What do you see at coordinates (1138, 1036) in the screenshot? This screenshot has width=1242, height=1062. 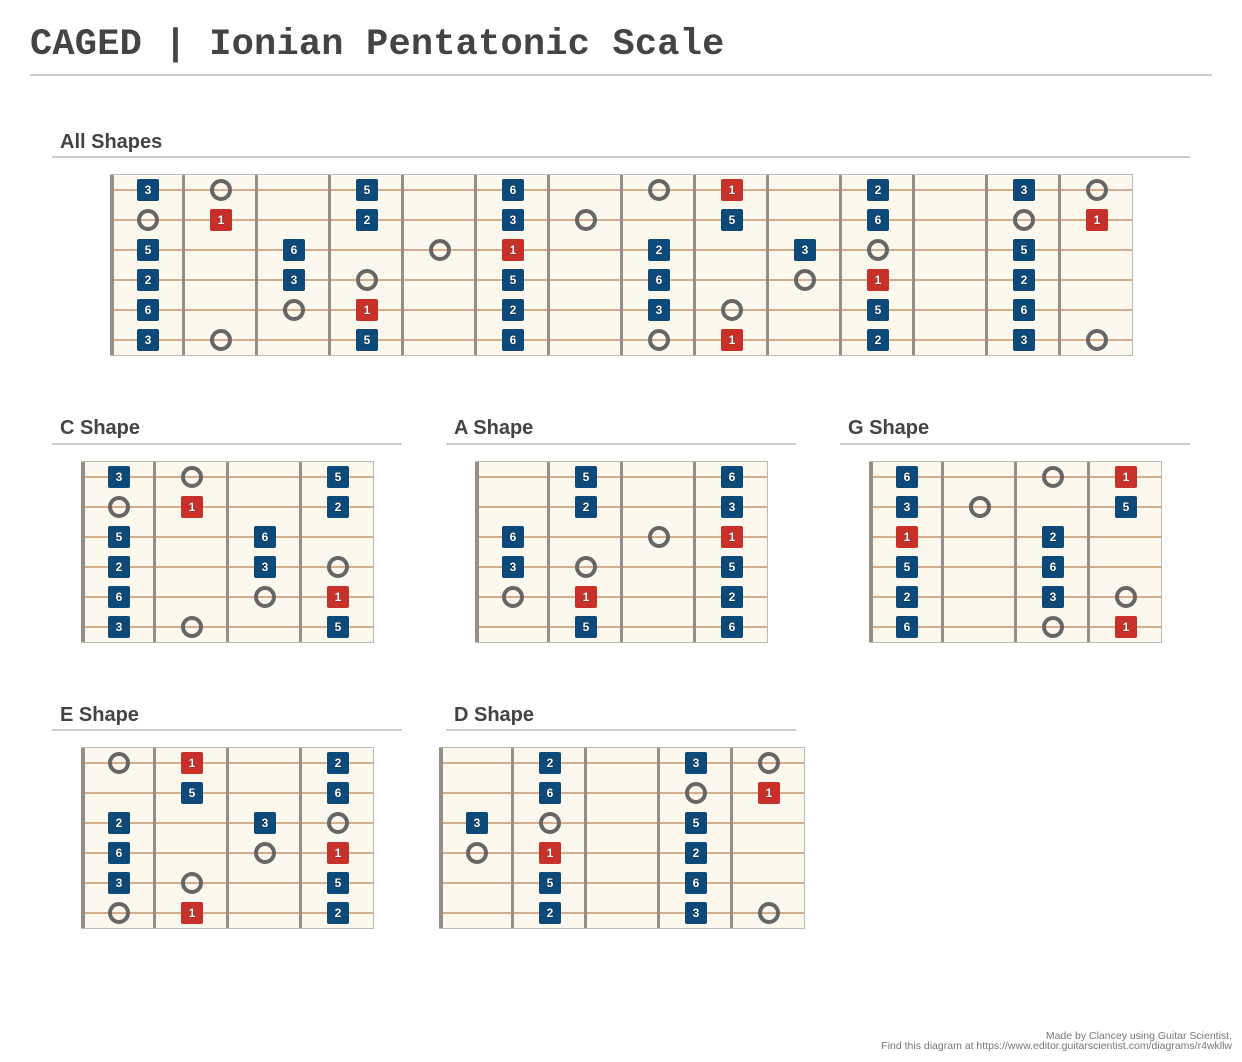 I see `footer-credit: Made by Clancey using Guitar Scientist.` at bounding box center [1138, 1036].